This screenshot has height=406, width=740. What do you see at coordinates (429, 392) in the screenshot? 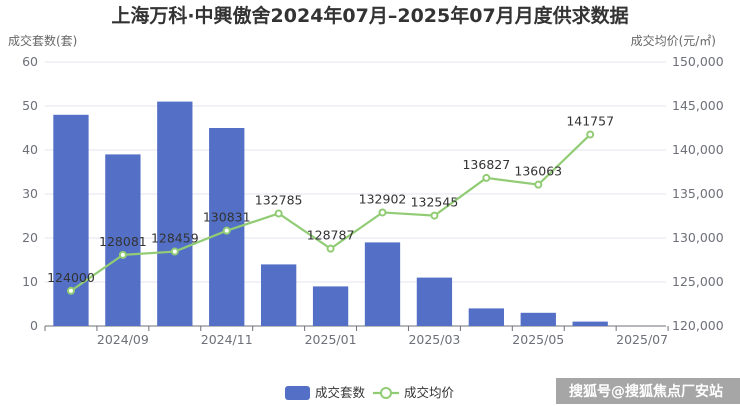
I see `legend-line-label: 成交均价` at bounding box center [429, 392].